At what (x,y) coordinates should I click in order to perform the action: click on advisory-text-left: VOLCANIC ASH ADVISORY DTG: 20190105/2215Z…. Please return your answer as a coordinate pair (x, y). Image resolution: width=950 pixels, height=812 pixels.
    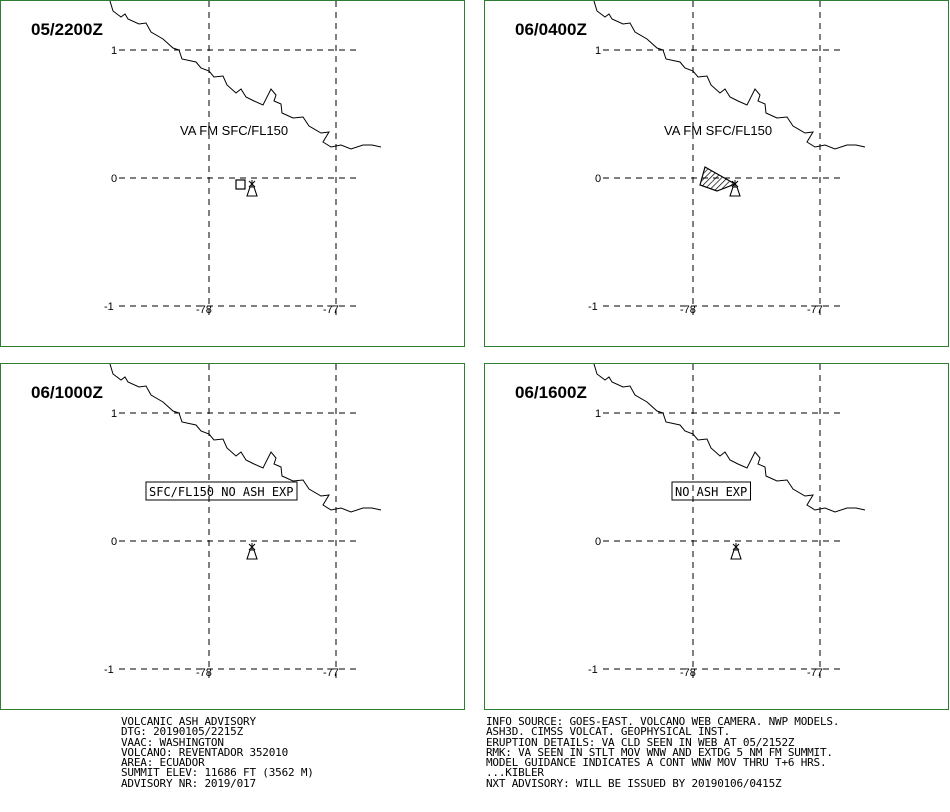
    Looking at the image, I should click on (217, 752).